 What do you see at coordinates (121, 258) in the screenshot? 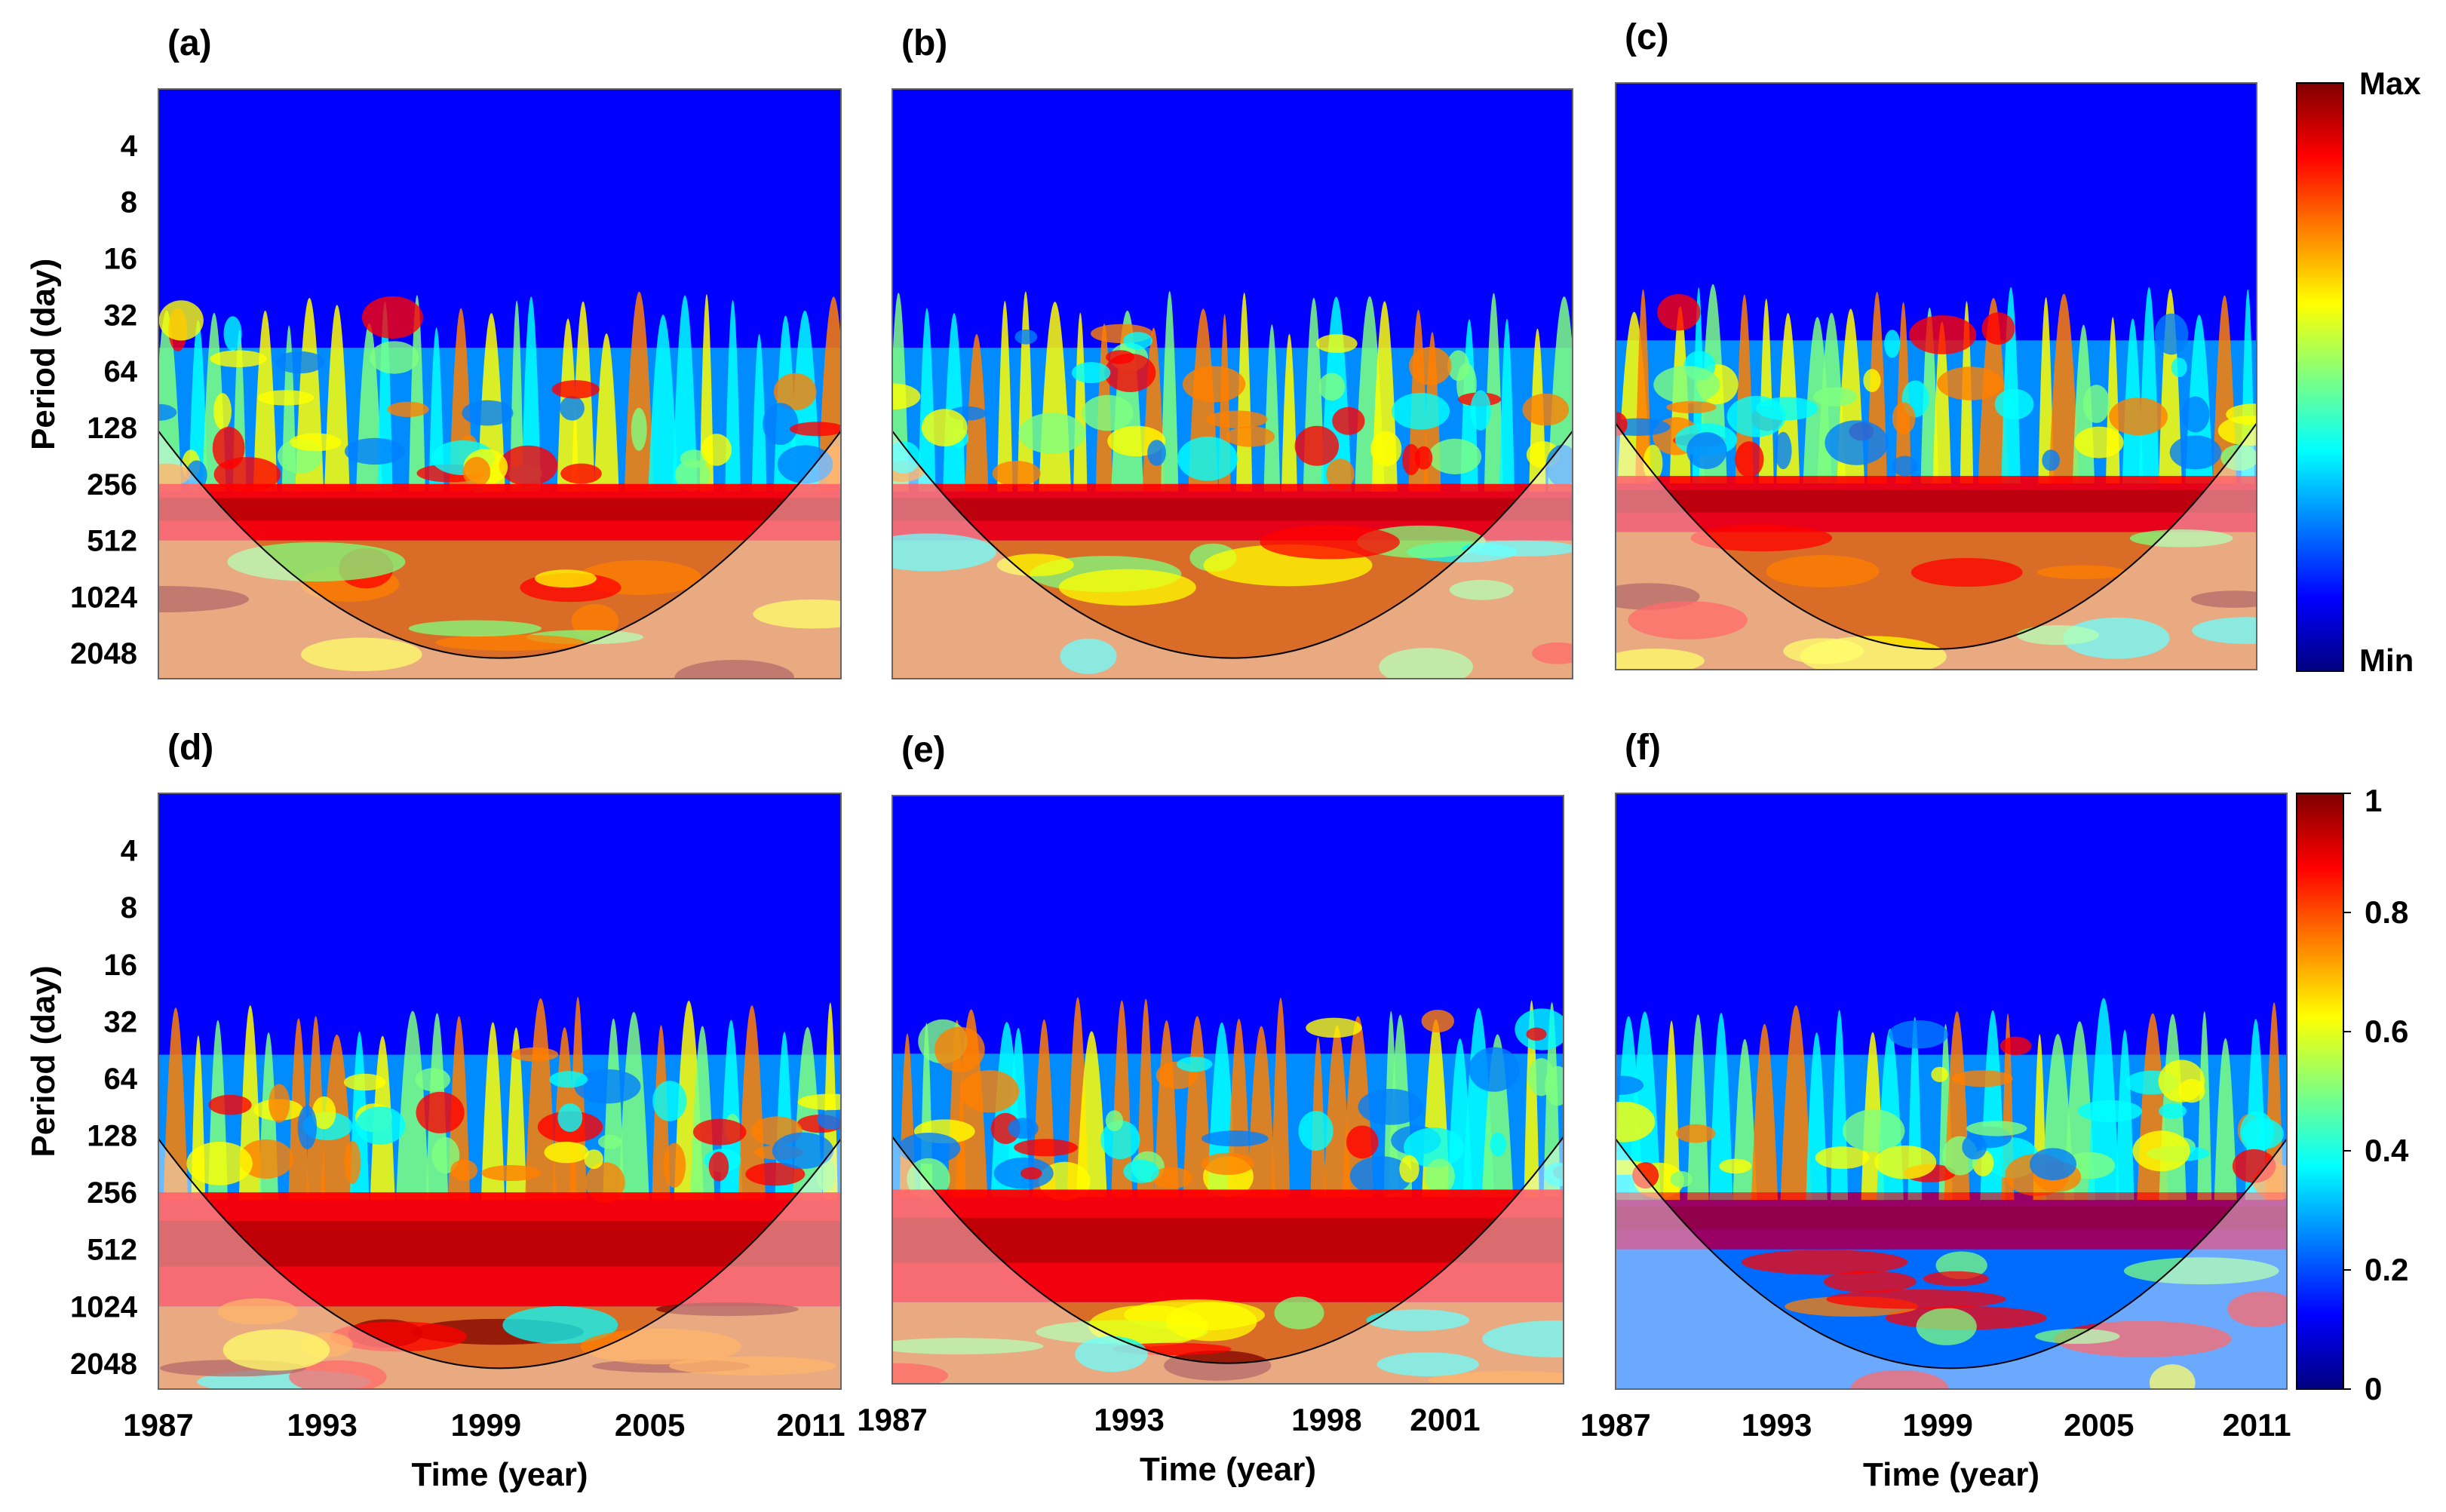
I see `y-tick-label: 16` at bounding box center [121, 258].